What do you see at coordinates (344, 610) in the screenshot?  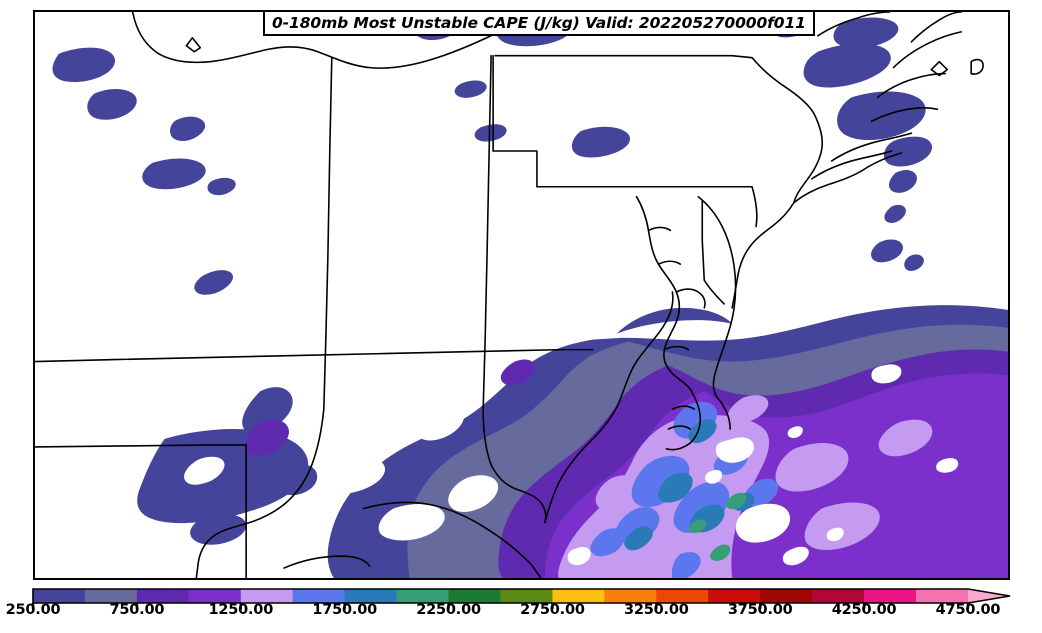 I see `colorbar-tick-label: 1750.00` at bounding box center [344, 610].